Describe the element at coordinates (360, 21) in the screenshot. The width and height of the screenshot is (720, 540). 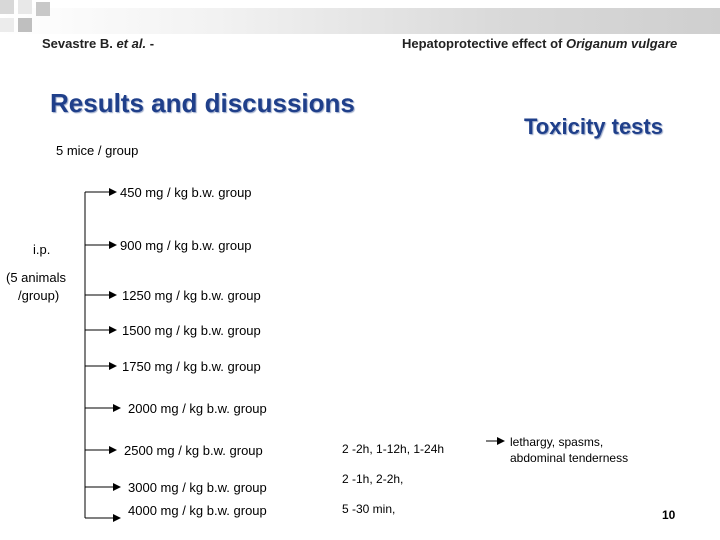
I see `header-band` at that location.